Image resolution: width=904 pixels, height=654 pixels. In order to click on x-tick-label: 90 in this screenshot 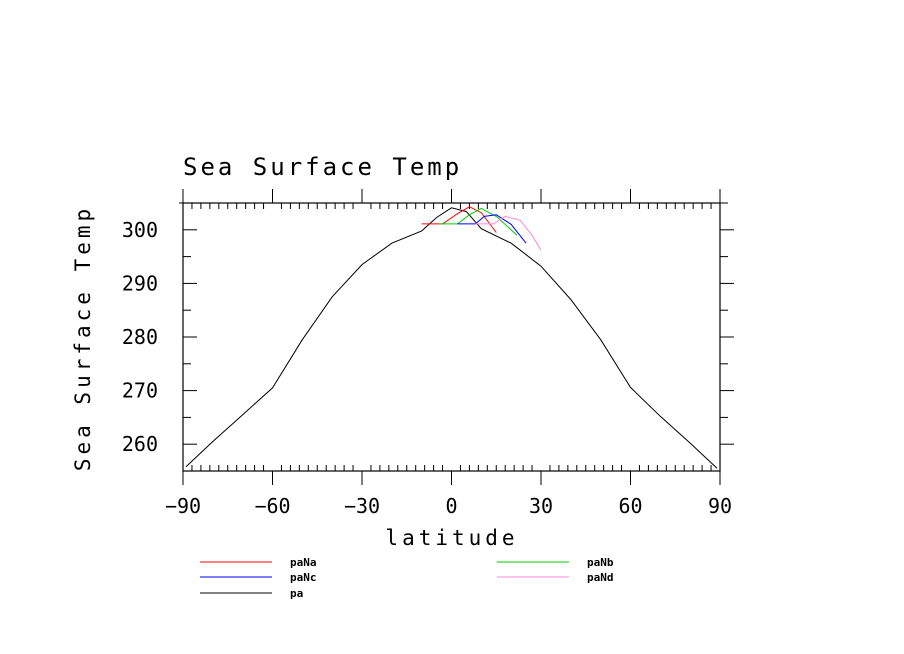, I will do `click(720, 506)`.